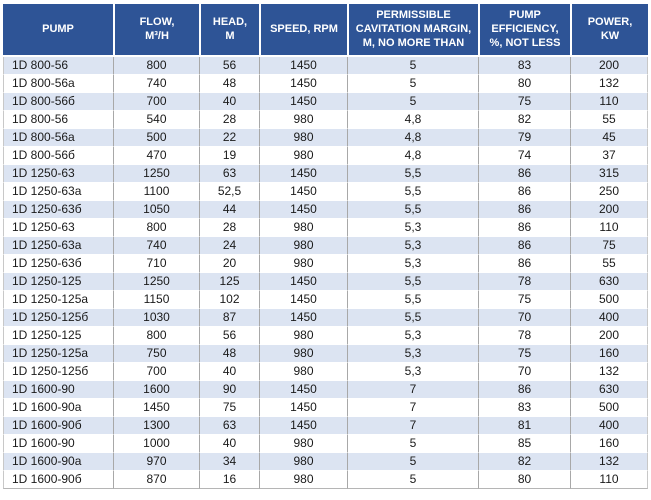  I want to click on cell-power: 500, so click(609, 408).